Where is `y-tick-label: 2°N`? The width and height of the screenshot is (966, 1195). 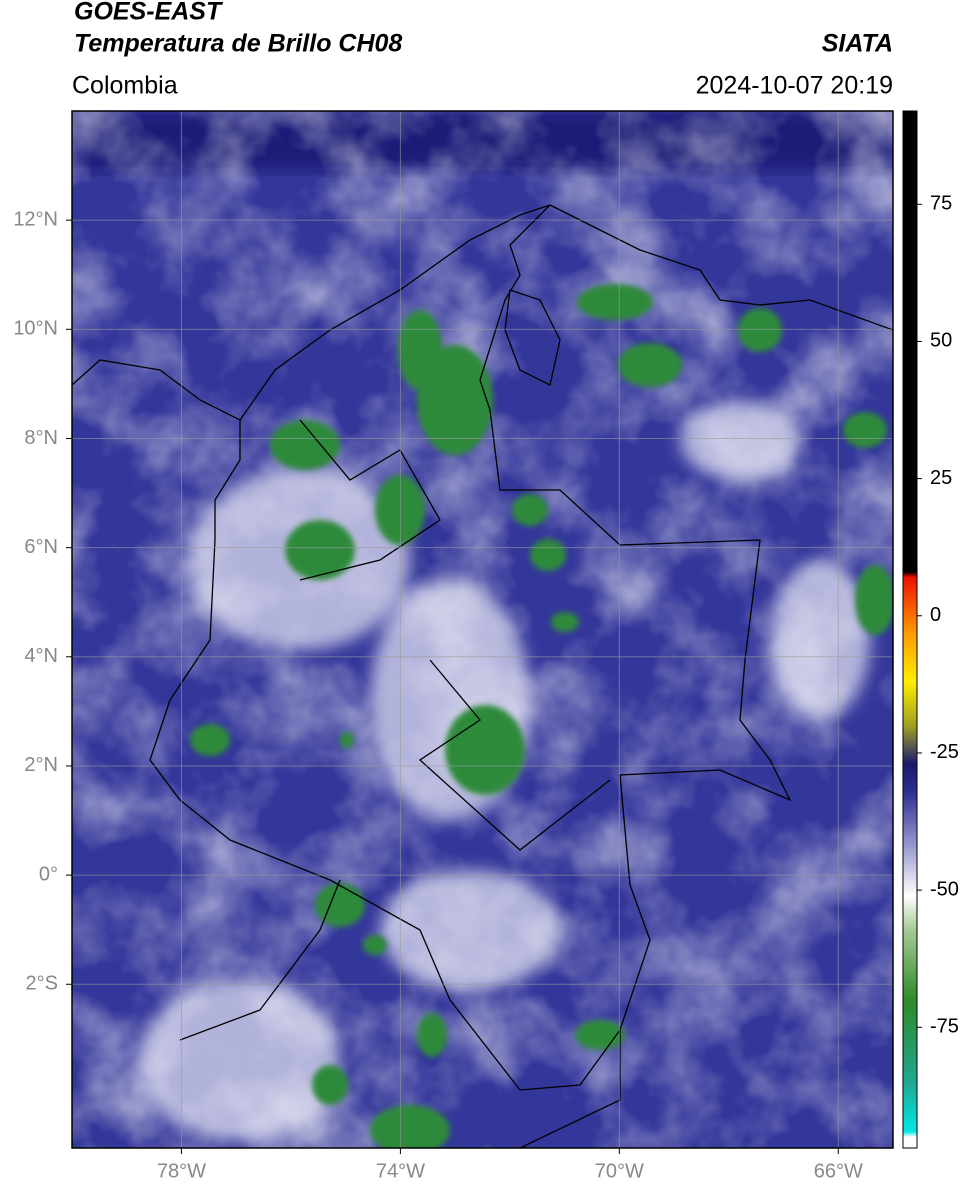 y-tick-label: 2°N is located at coordinates (41, 765).